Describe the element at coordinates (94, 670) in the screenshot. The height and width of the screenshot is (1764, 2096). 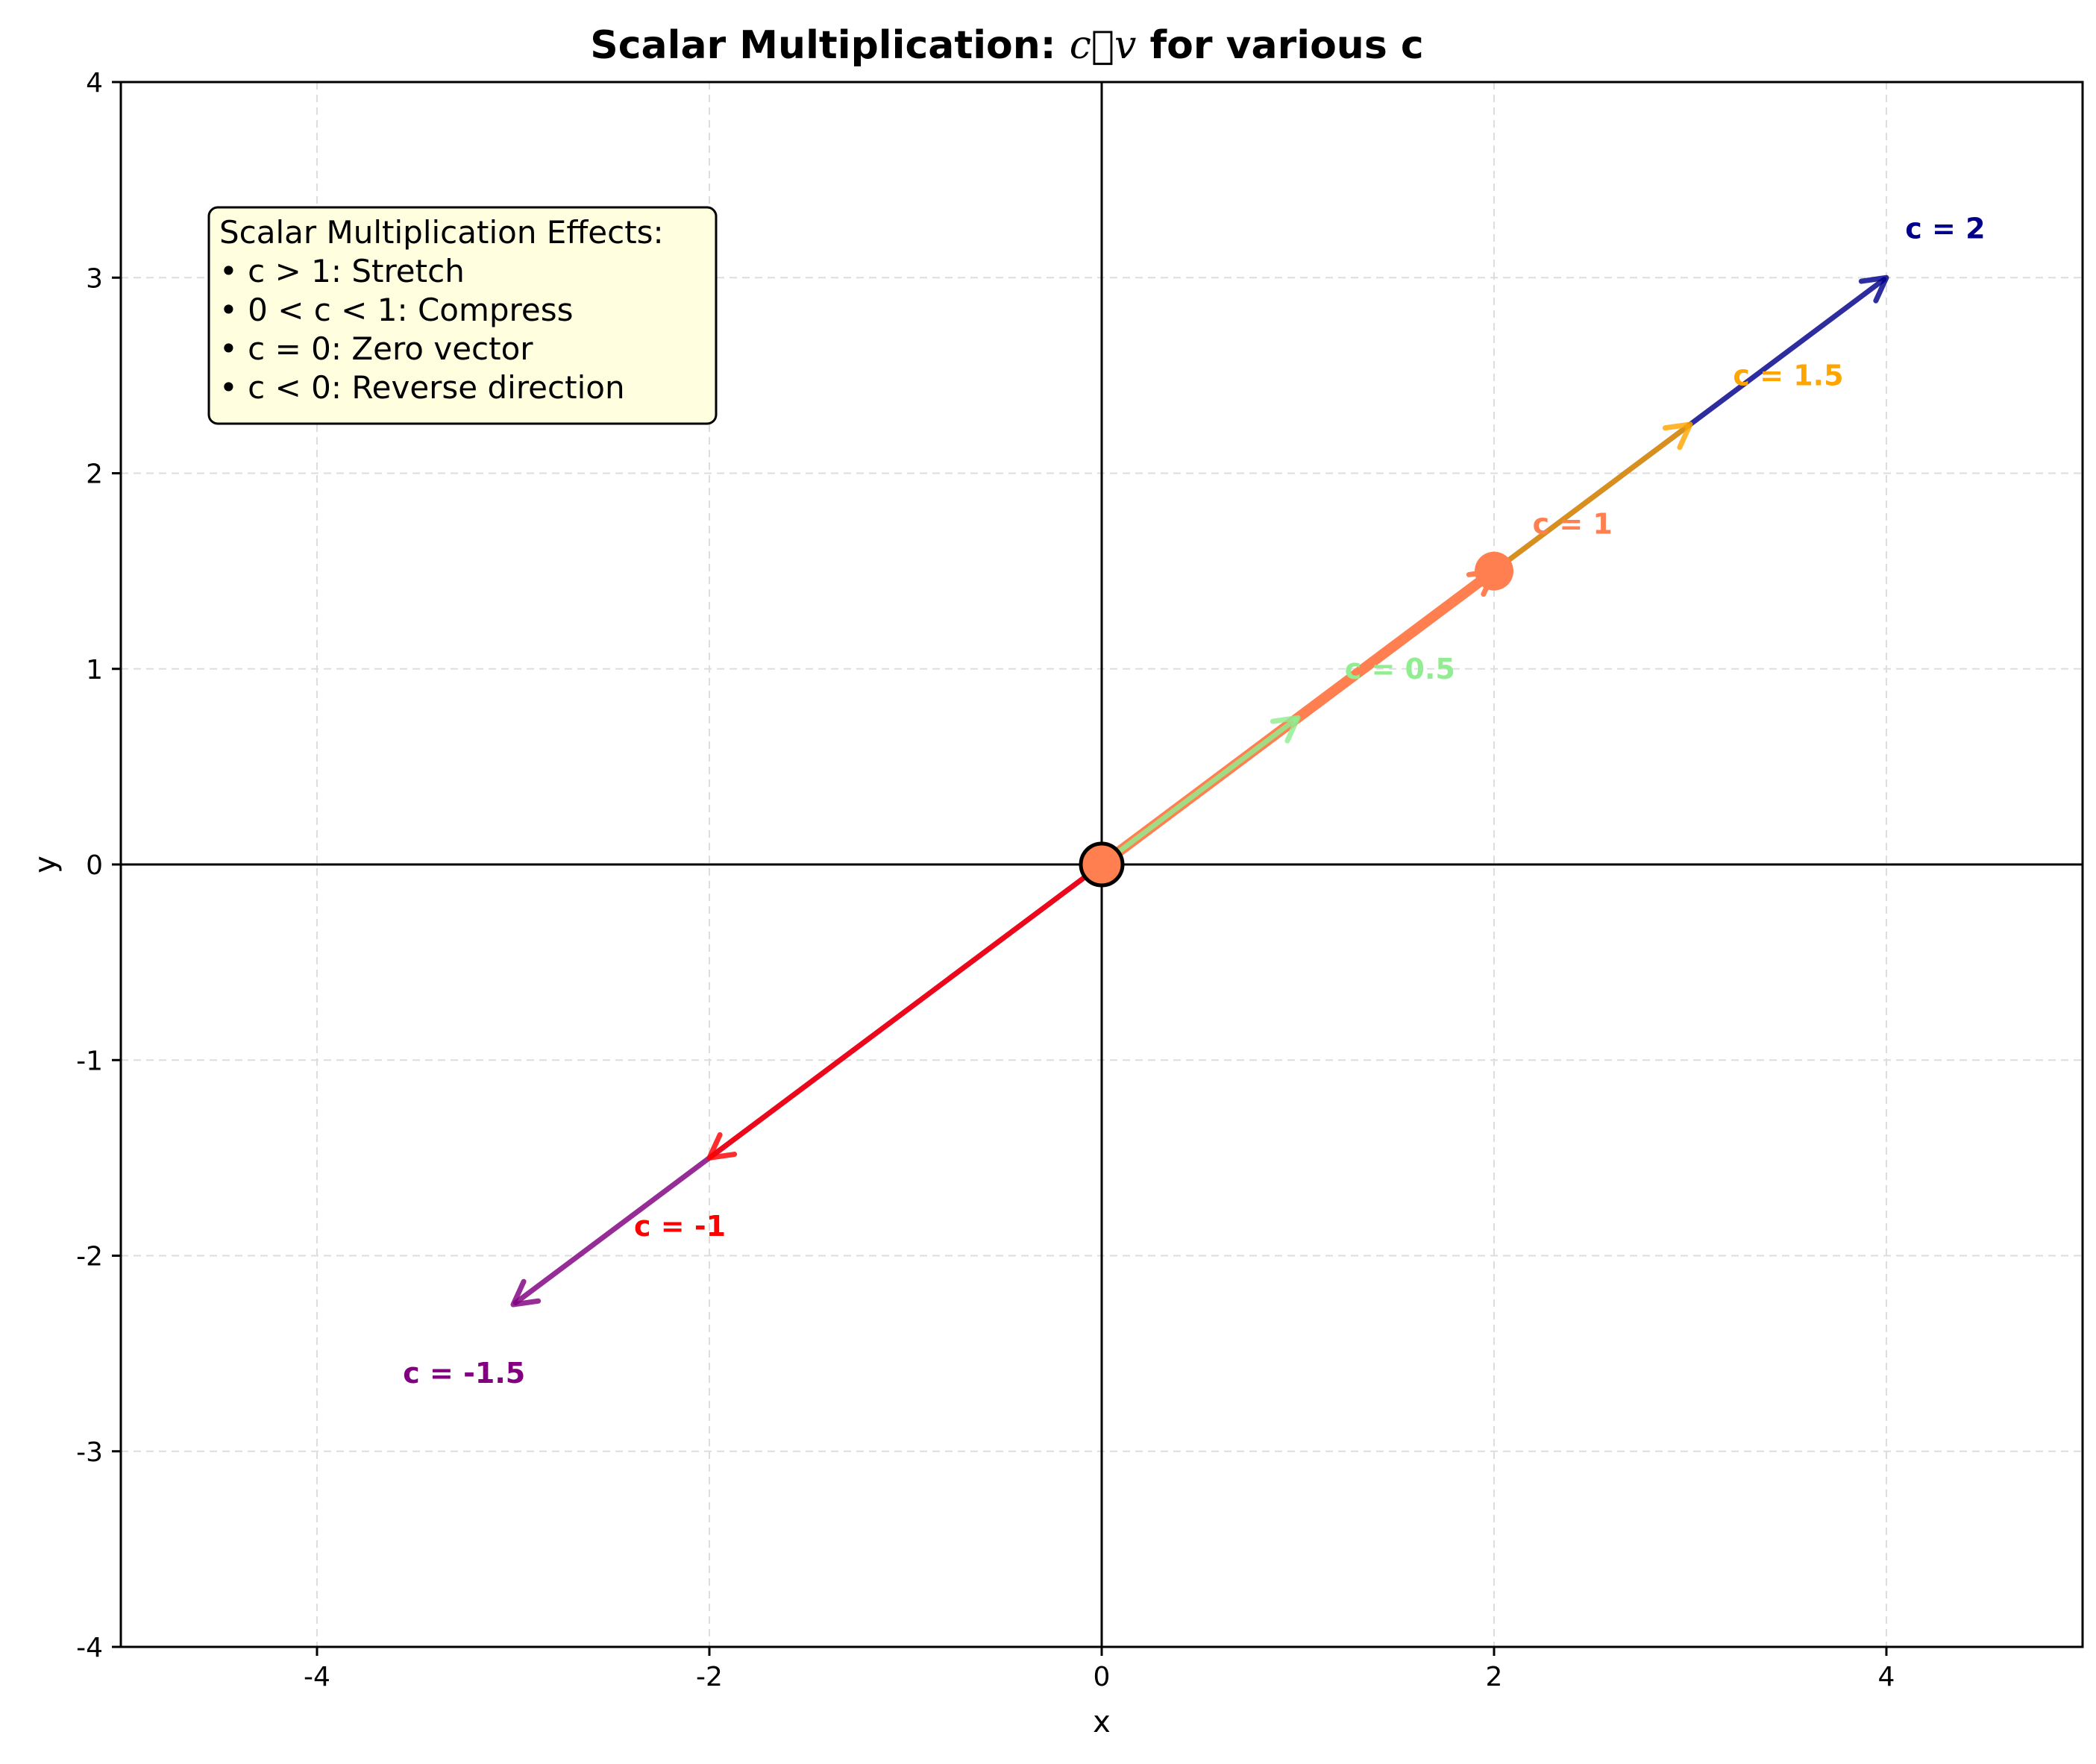
I see `y-tick-label: 1` at that location.